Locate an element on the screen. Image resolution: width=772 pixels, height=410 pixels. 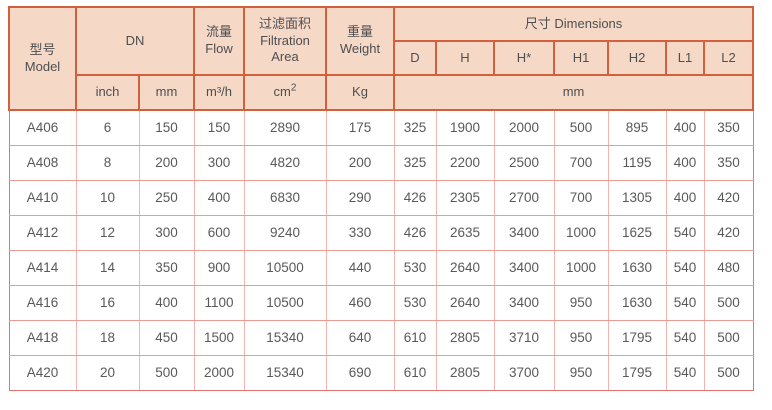
cell-h2: 1625 is located at coordinates (637, 232).